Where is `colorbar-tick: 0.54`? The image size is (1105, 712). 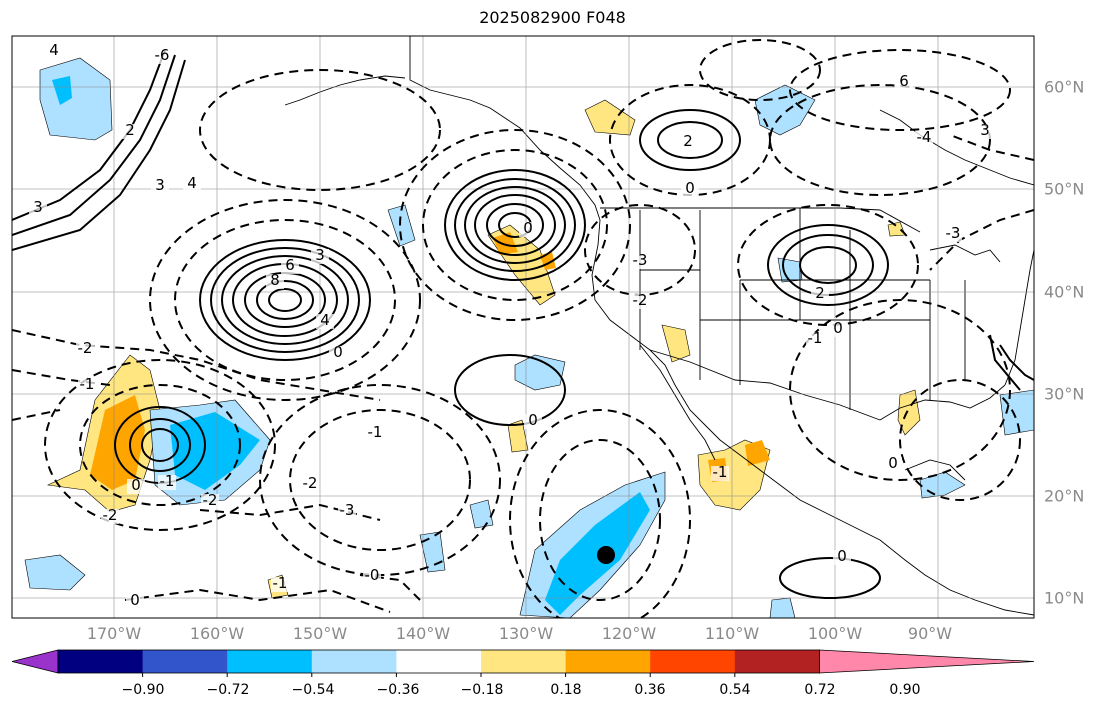
colorbar-tick: 0.54 is located at coordinates (735, 690).